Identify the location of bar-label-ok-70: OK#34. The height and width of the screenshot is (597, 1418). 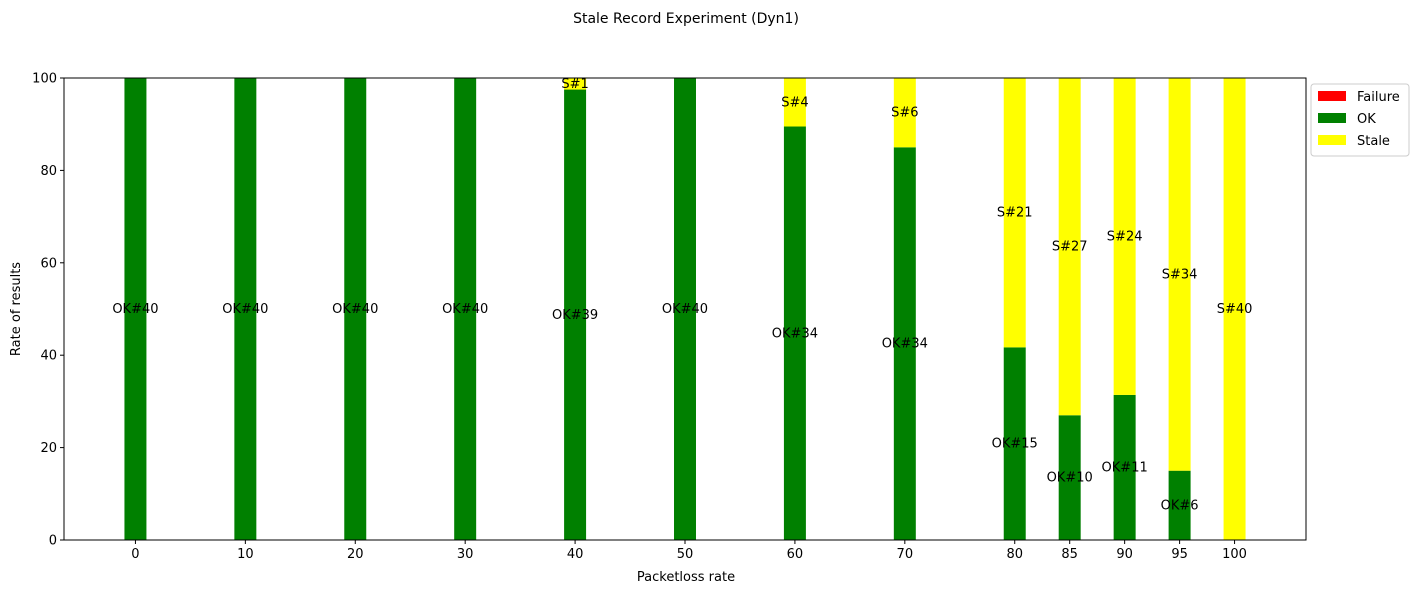
(905, 344).